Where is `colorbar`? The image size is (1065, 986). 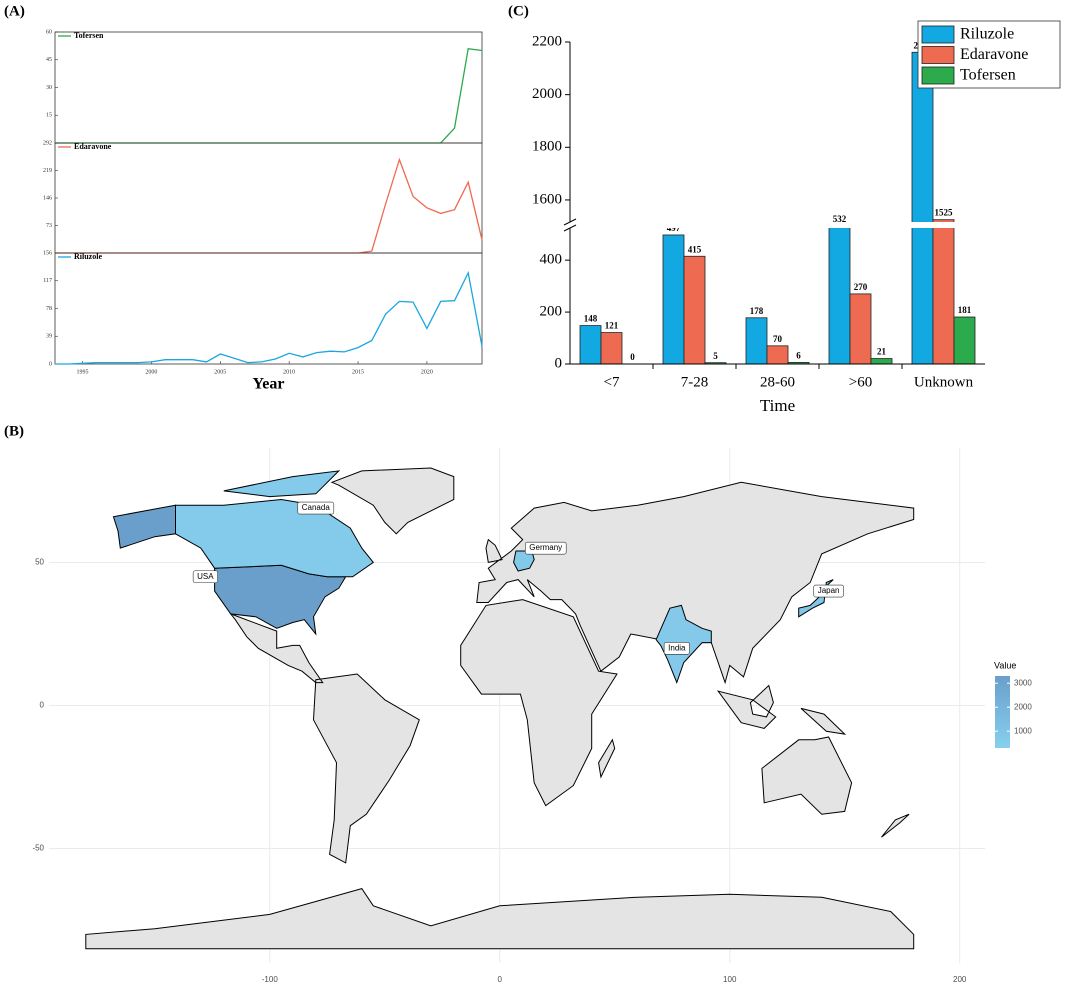 colorbar is located at coordinates (1002, 712).